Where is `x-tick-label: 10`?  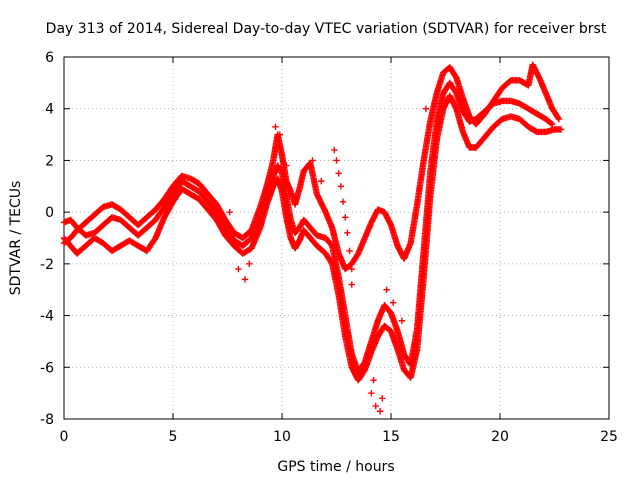
x-tick-label: 10 is located at coordinates (282, 437).